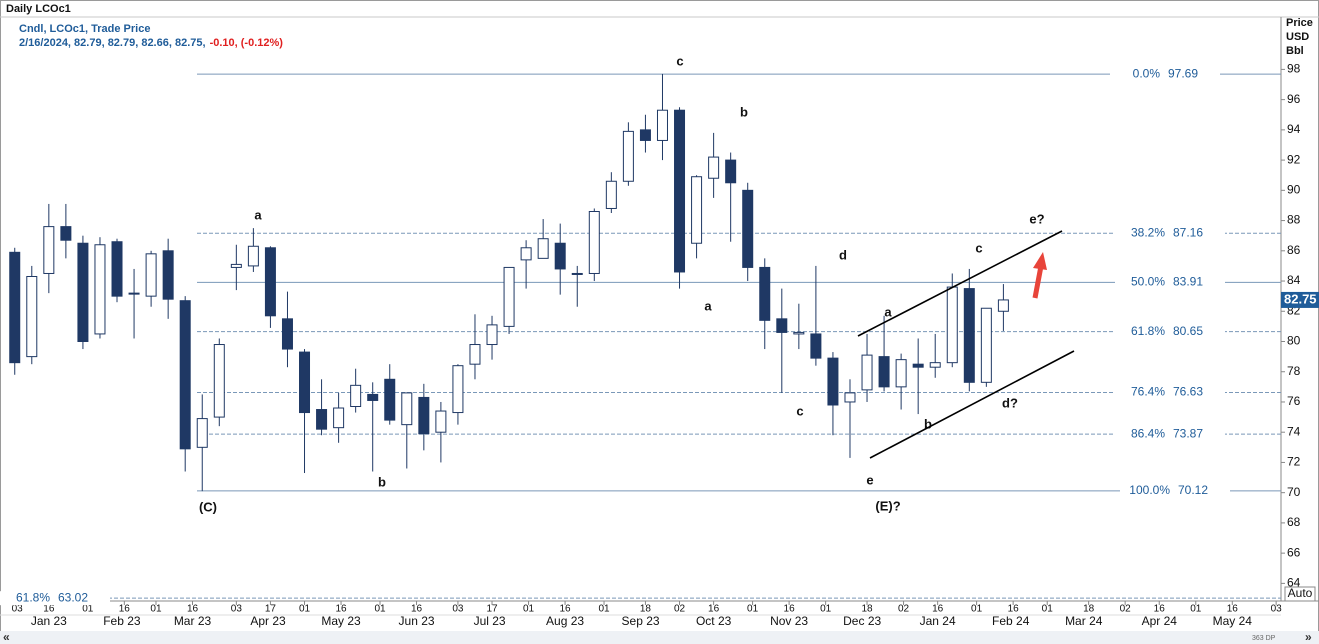  What do you see at coordinates (966, 344) in the screenshot?
I see `trend-channel` at bounding box center [966, 344].